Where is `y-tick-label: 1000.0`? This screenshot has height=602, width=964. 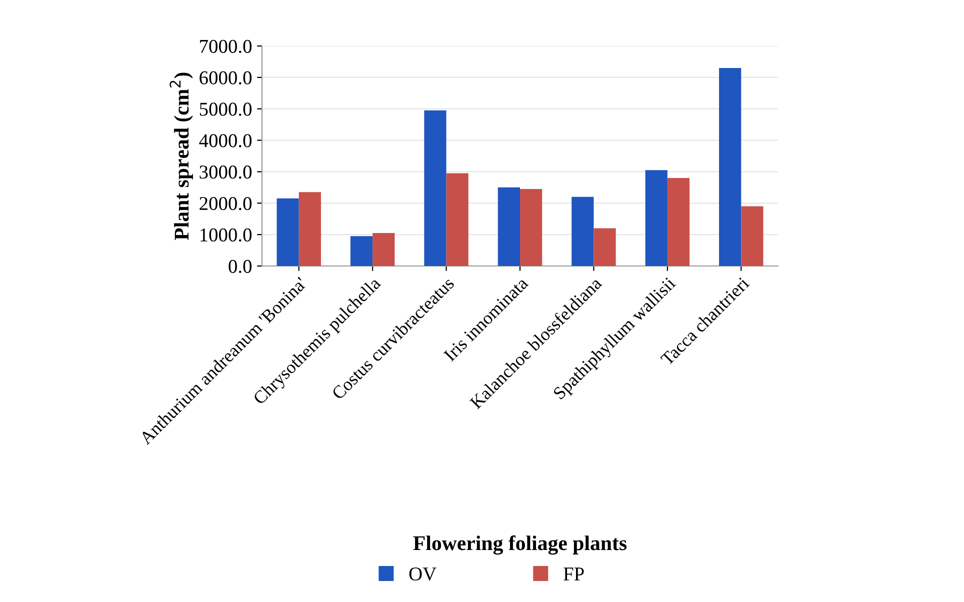
y-tick-label: 1000.0 is located at coordinates (226, 235).